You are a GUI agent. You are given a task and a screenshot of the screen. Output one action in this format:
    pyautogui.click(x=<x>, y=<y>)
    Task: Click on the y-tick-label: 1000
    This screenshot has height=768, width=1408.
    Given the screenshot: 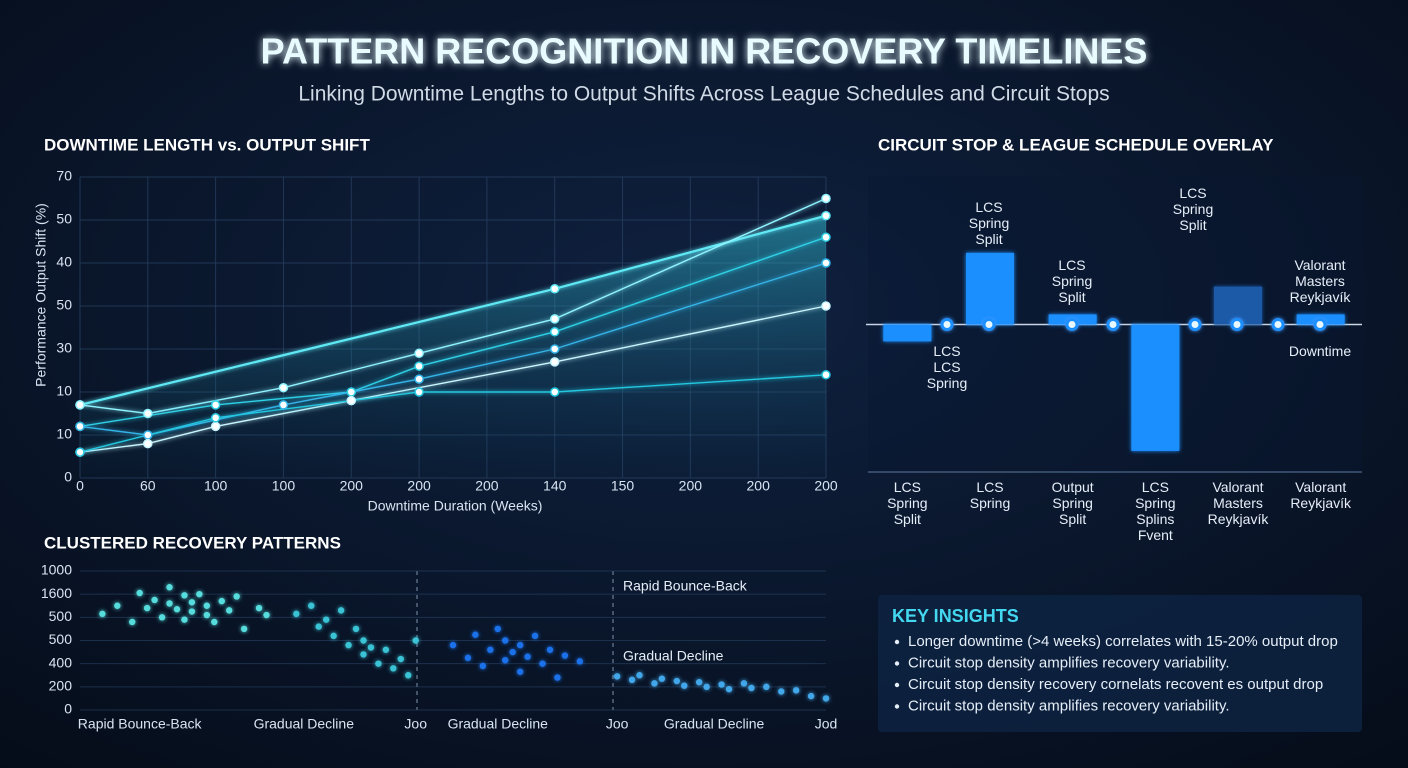 What is the action you would take?
    pyautogui.click(x=56, y=570)
    